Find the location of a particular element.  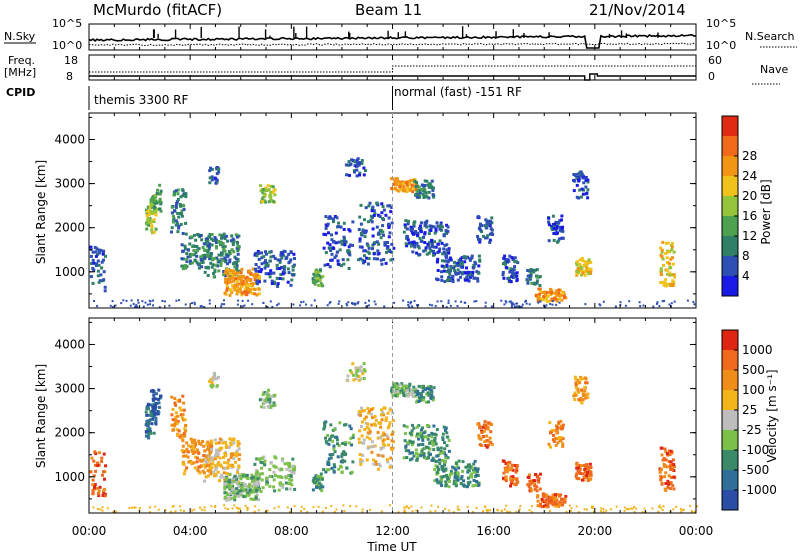

y-tick-label: 4000 is located at coordinates (69, 139).